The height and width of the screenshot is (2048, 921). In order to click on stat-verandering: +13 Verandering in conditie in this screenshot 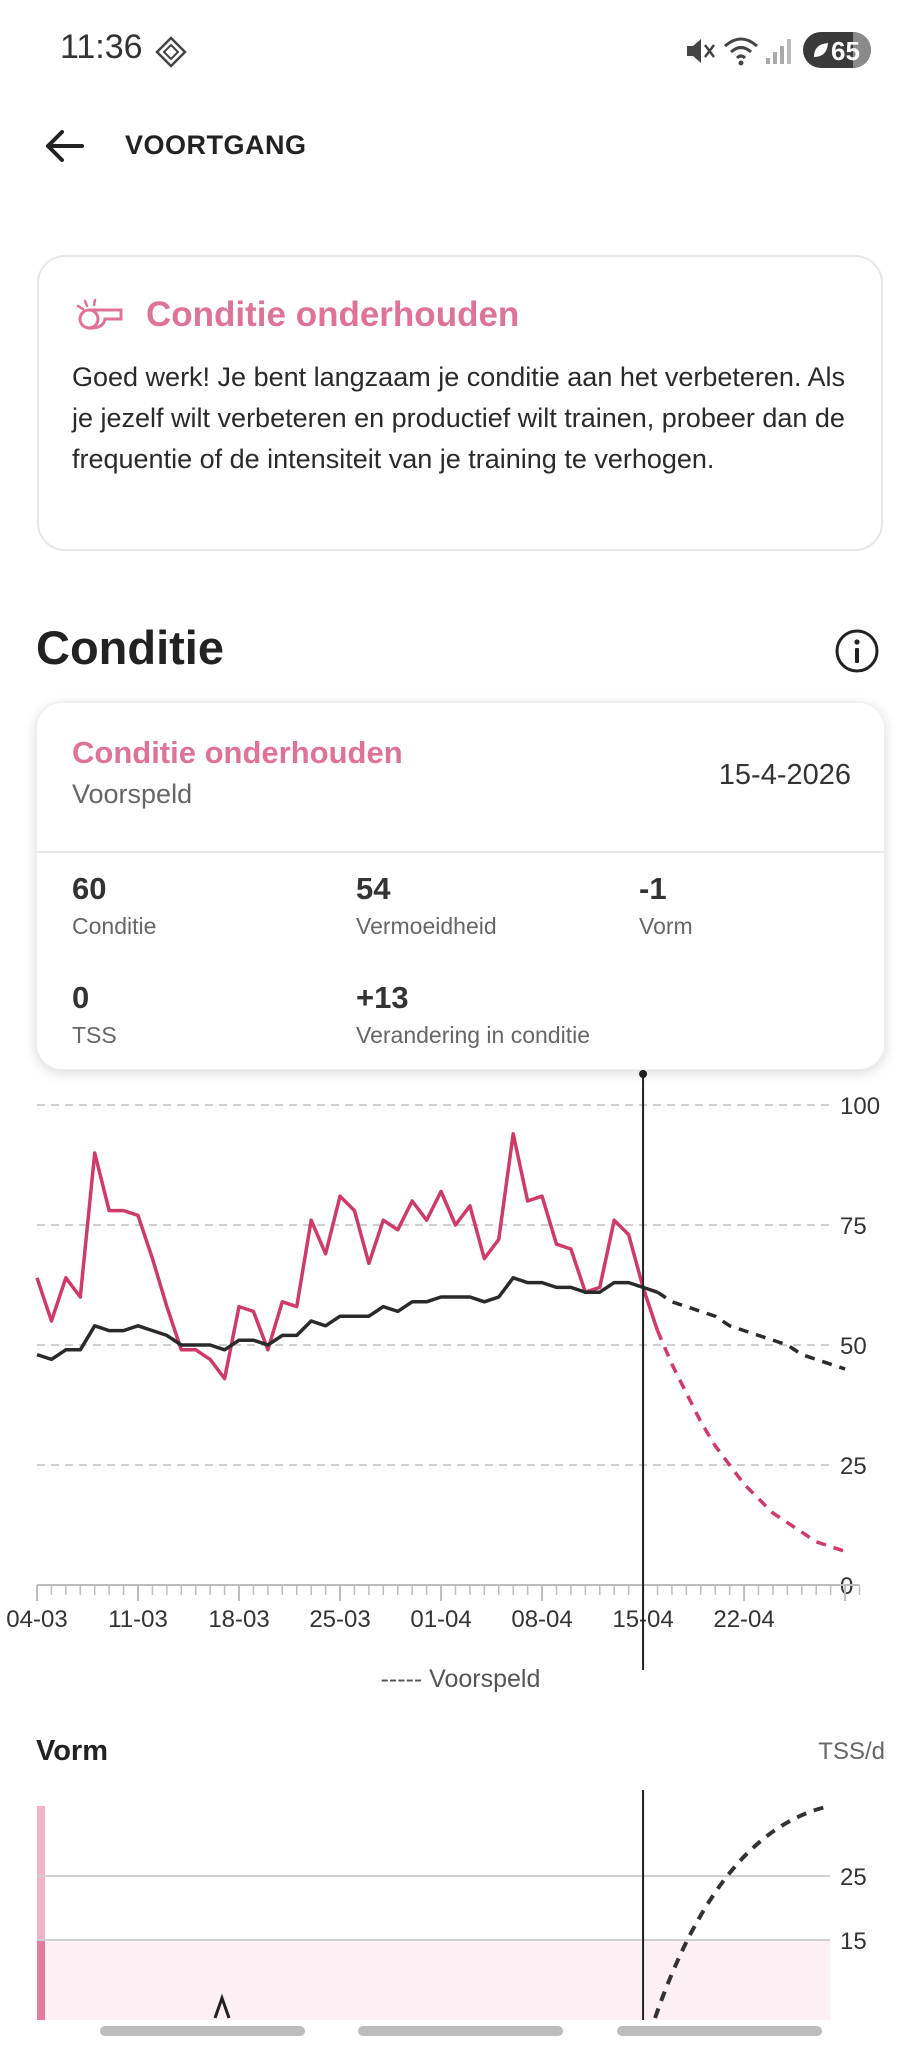, I will do `click(473, 1014)`.